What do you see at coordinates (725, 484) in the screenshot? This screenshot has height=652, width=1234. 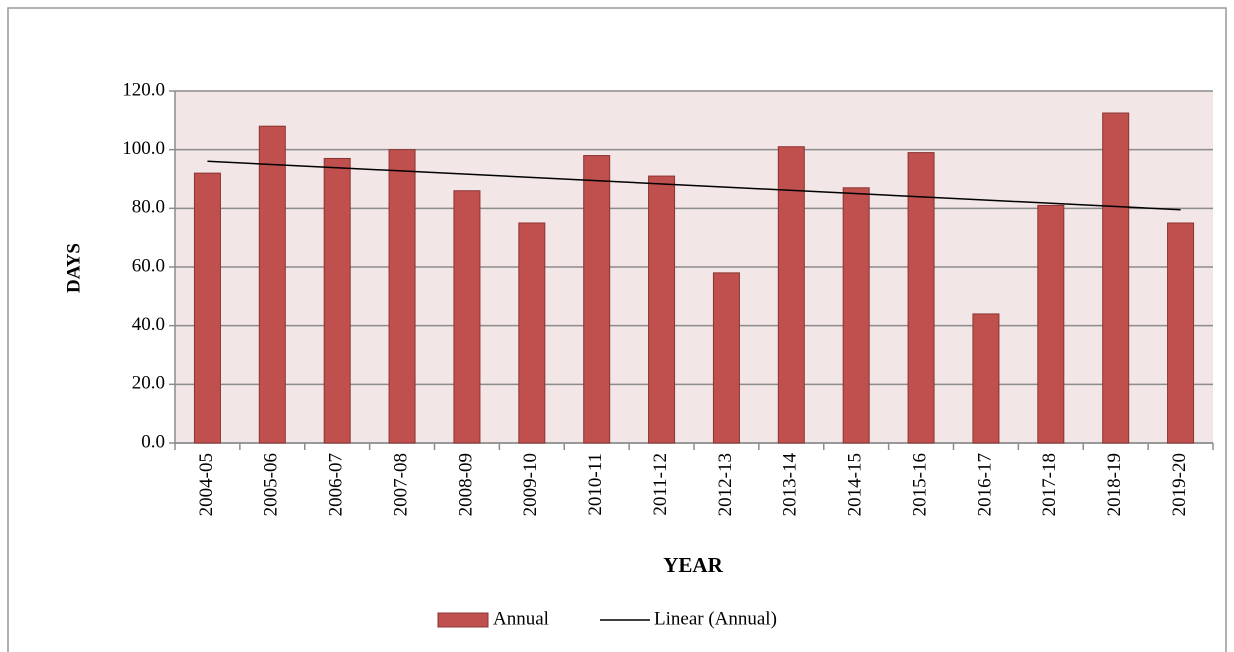 I see `x-tick-label: 2012-13` at bounding box center [725, 484].